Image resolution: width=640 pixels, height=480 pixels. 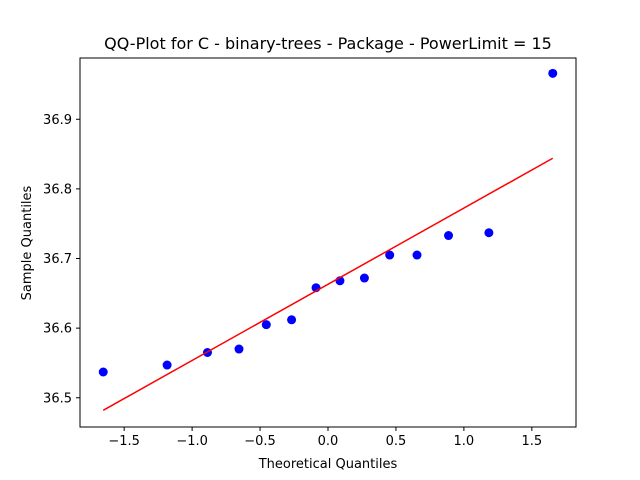 What do you see at coordinates (57, 329) in the screenshot?
I see `y-tick-label: 36.6` at bounding box center [57, 329].